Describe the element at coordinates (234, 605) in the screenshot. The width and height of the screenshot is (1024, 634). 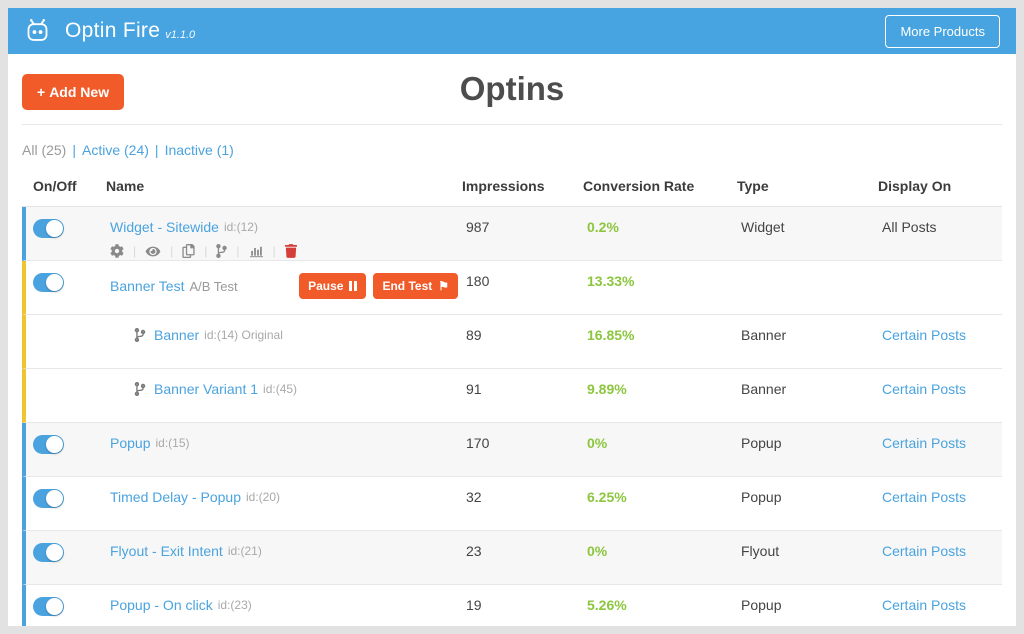
I see `optin-id-label: id:(23)` at that location.